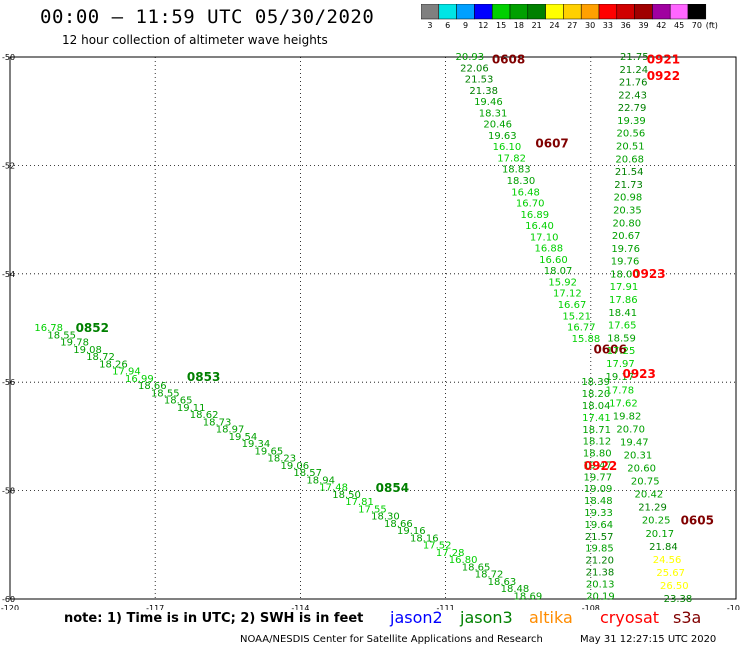  Describe the element at coordinates (626, 223) in the screenshot. I see `wave-height-label: 20.80` at that location.